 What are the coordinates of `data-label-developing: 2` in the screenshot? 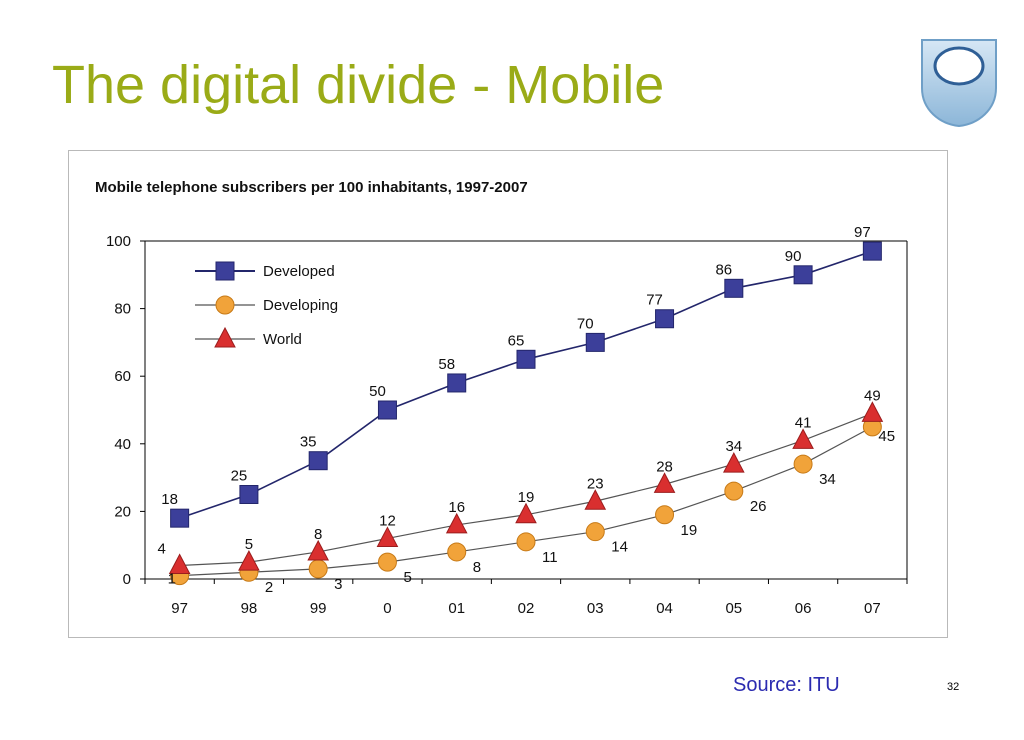 It's located at (269, 587).